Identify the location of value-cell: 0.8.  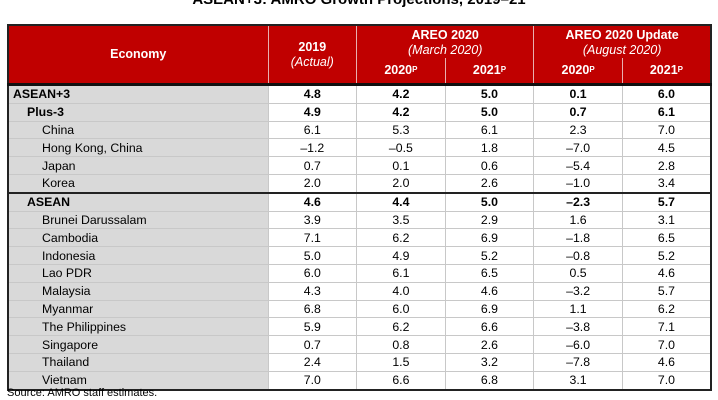
(401, 344).